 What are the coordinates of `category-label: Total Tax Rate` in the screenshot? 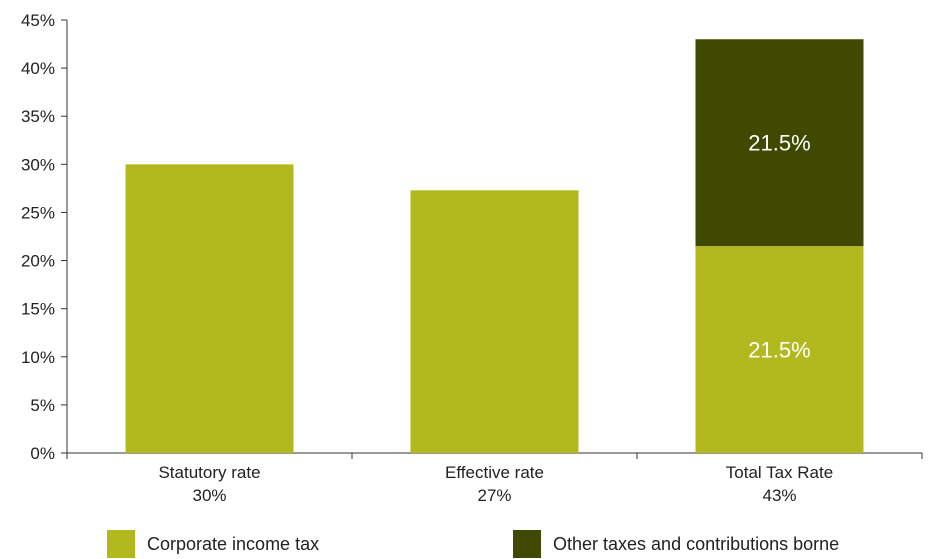 It's located at (779, 472).